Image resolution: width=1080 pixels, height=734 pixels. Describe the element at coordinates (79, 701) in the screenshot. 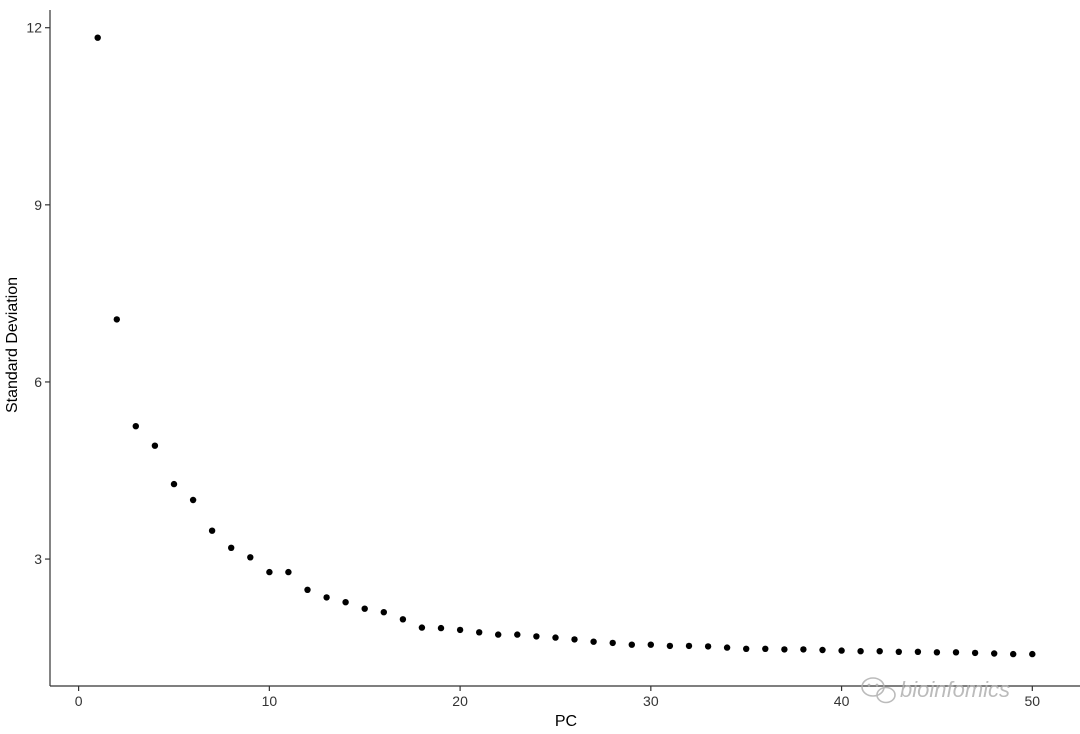

I see `x-tick-label: 0` at that location.